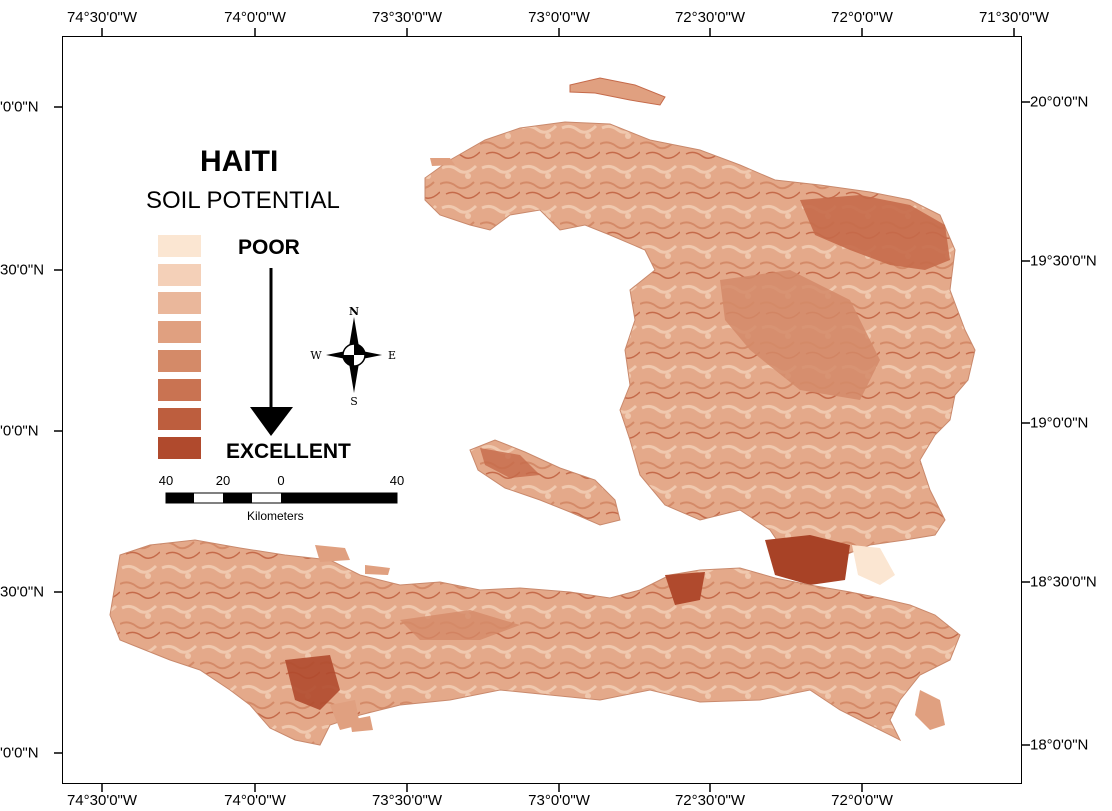  Describe the element at coordinates (354, 311) in the screenshot. I see `compass-n: N` at that location.